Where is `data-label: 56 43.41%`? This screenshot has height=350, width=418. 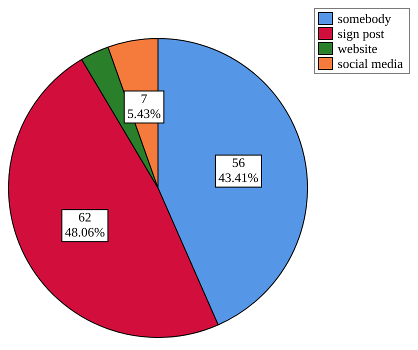 data-label: 56 43.41% is located at coordinates (238, 170).